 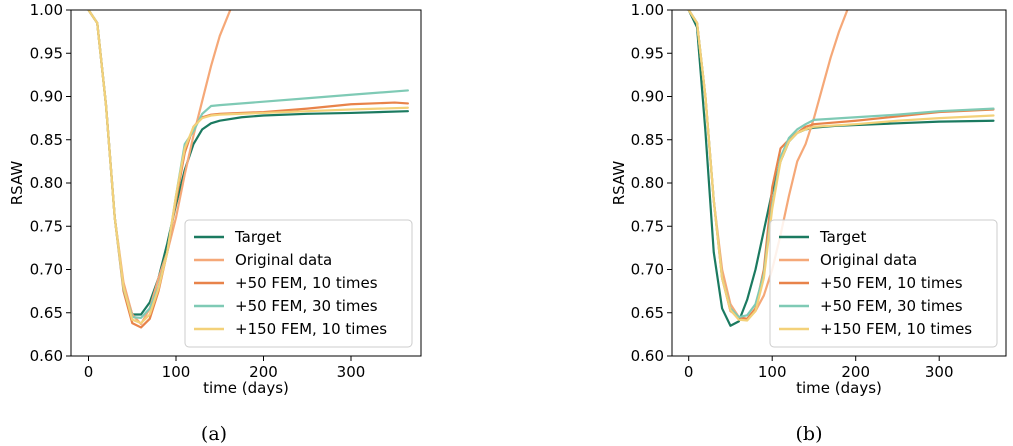 I want to click on figure-caption: (a), so click(x=214, y=434).